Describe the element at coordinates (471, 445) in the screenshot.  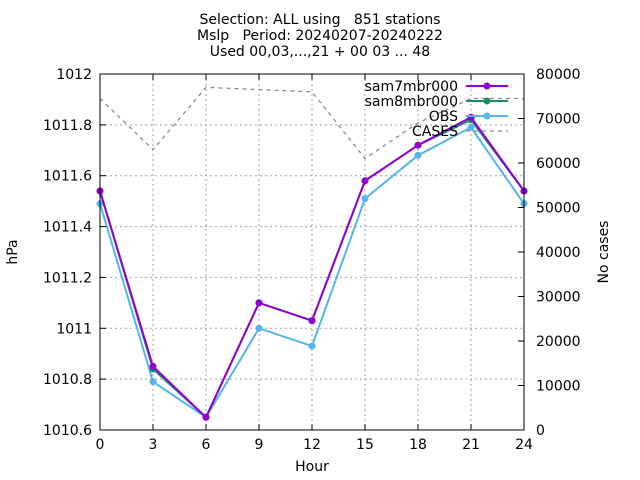
I see `x-tick-label: 21` at that location.